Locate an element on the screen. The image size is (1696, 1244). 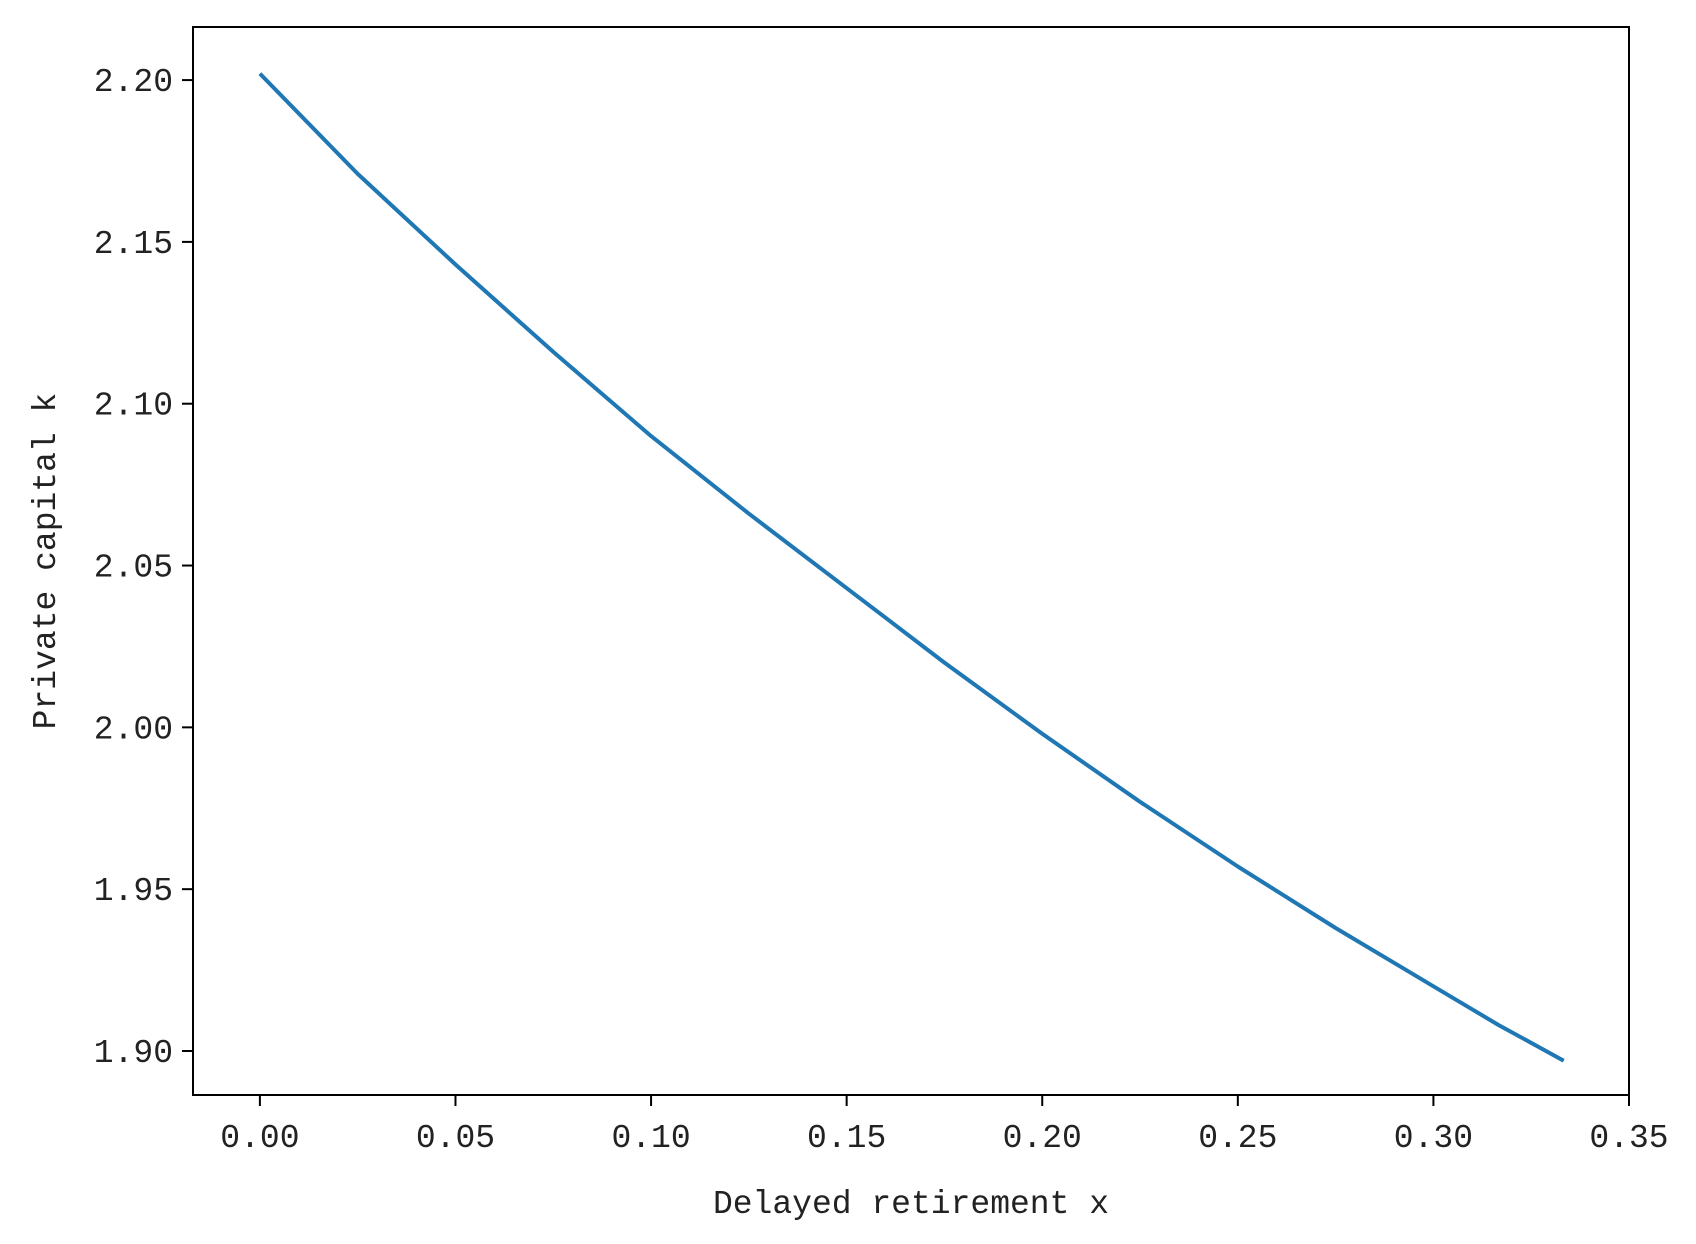
x-tick-label: 0.10 is located at coordinates (650, 1138).